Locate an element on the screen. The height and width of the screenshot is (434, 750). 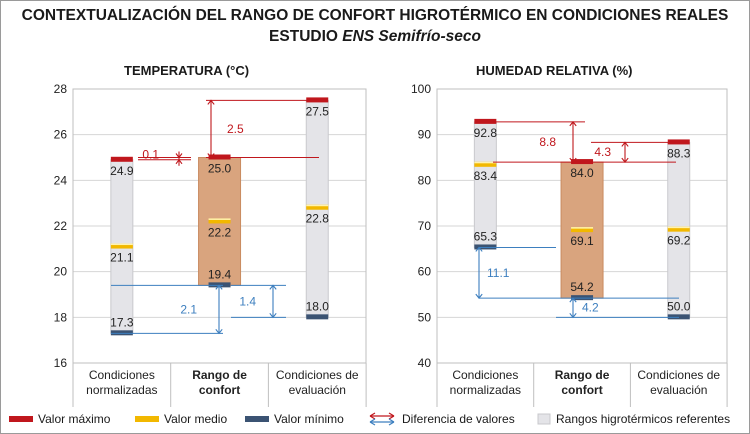
hum-diff-label: 4.3 is located at coordinates (602, 152).